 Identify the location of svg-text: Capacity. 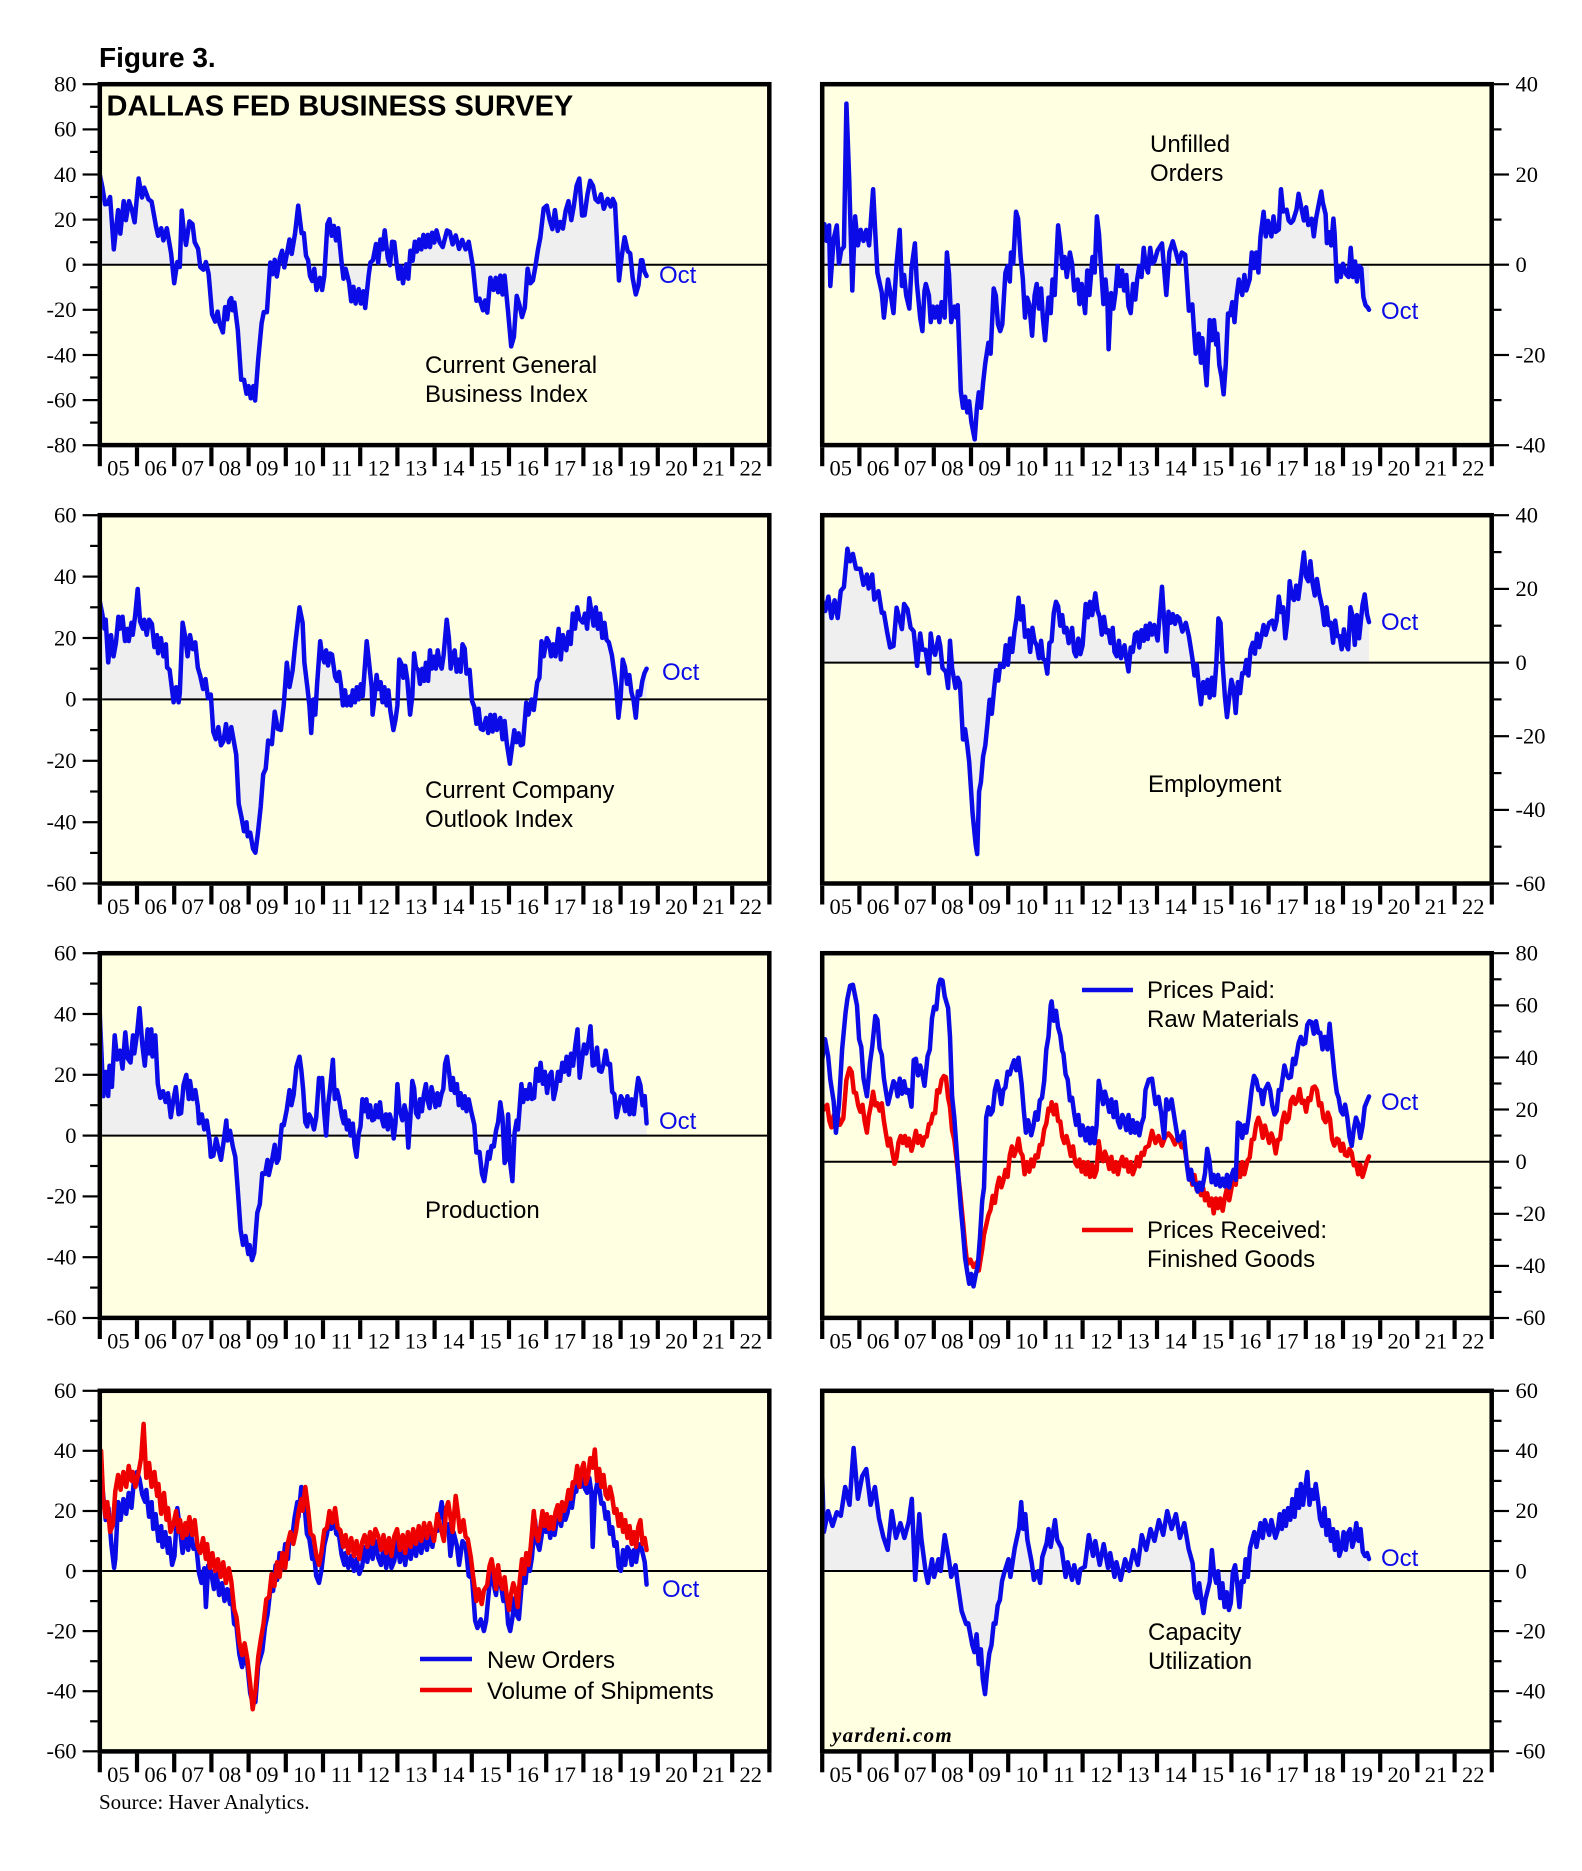
(1194, 1632).